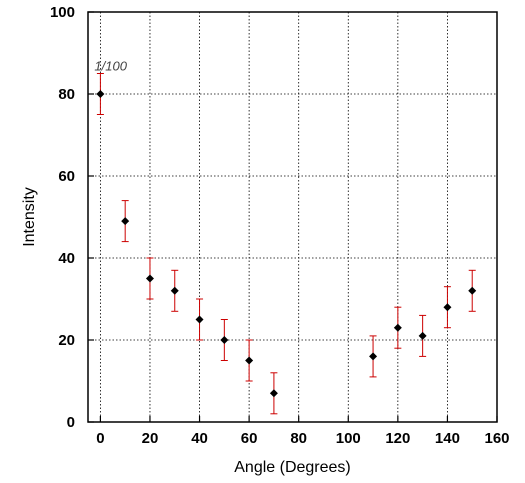 Image resolution: width=525 pixels, height=483 pixels. What do you see at coordinates (249, 438) in the screenshot?
I see `x-tick-label: 60` at bounding box center [249, 438].